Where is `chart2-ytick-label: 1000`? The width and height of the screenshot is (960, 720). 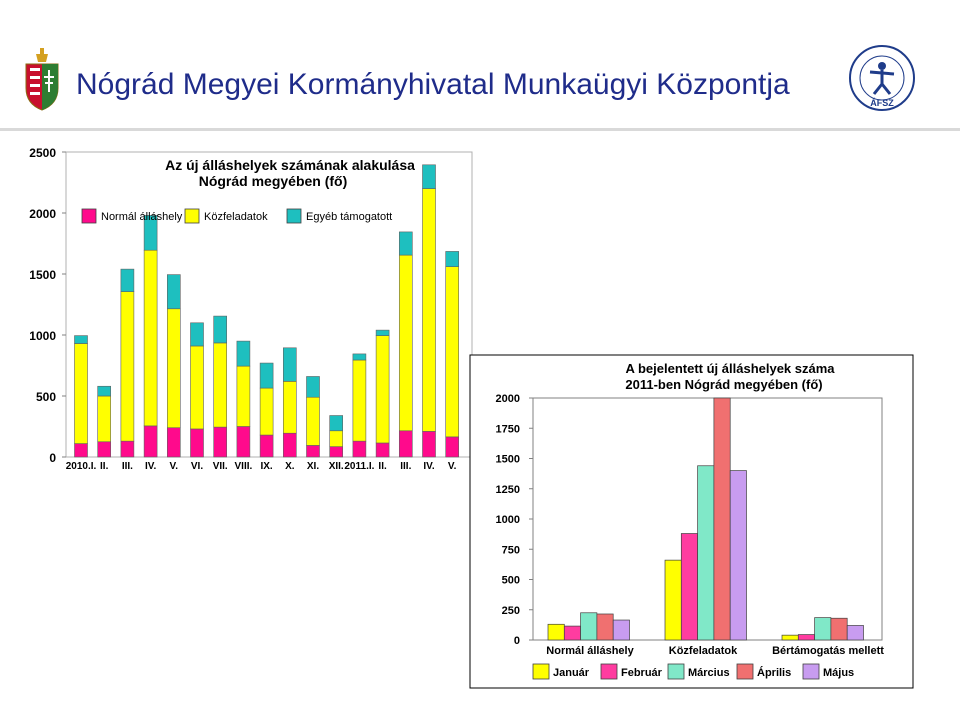
chart2-ytick-label: 1000 is located at coordinates (508, 520).